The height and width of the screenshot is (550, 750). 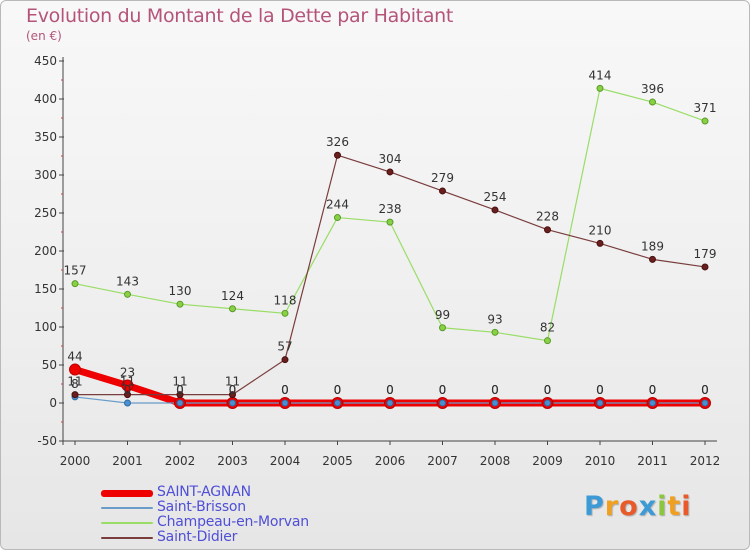 What do you see at coordinates (705, 108) in the screenshot?
I see `data-label: 371` at bounding box center [705, 108].